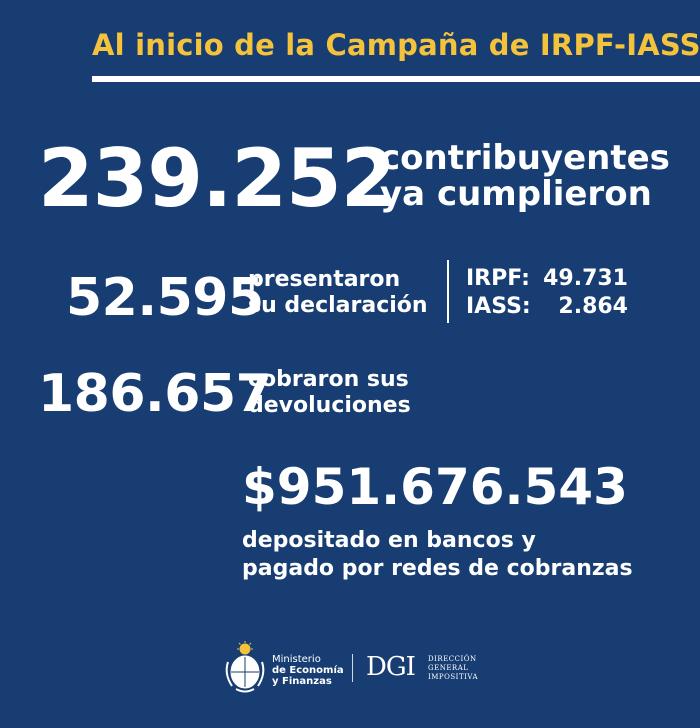 Image resolution: width=700 pixels, height=728 pixels. Describe the element at coordinates (593, 306) in the screenshot. I see `breakdown-value: 2.864` at that location.